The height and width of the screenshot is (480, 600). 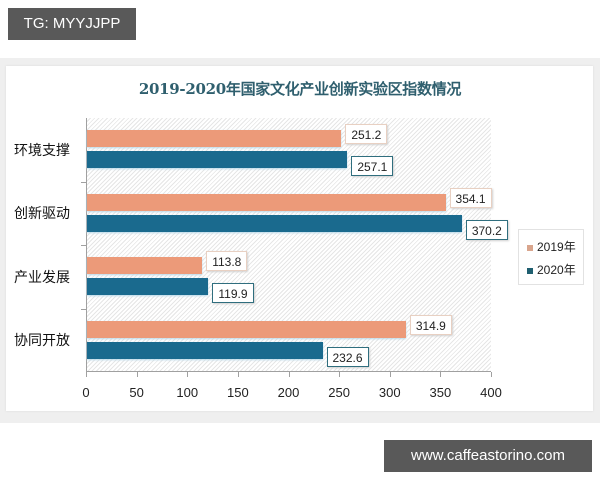 What do you see at coordinates (227, 261) in the screenshot?
I see `data-label: 113.8` at bounding box center [227, 261].